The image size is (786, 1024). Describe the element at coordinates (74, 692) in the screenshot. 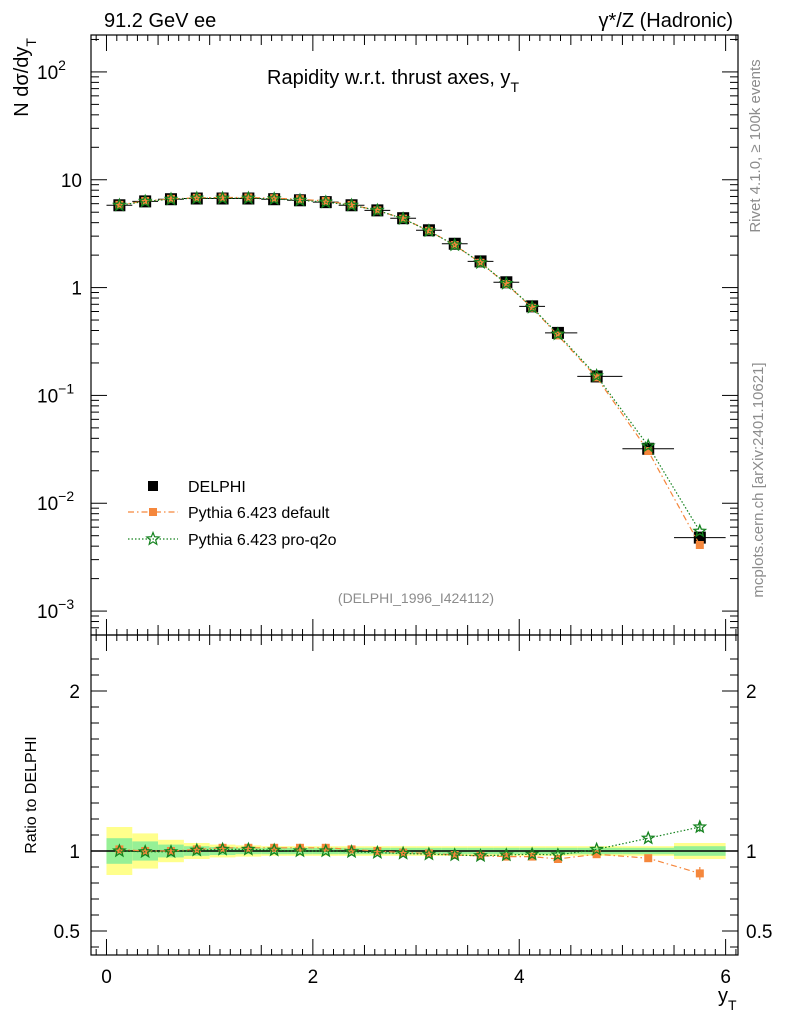

I see `ratio-y-tick-label: 2` at that location.